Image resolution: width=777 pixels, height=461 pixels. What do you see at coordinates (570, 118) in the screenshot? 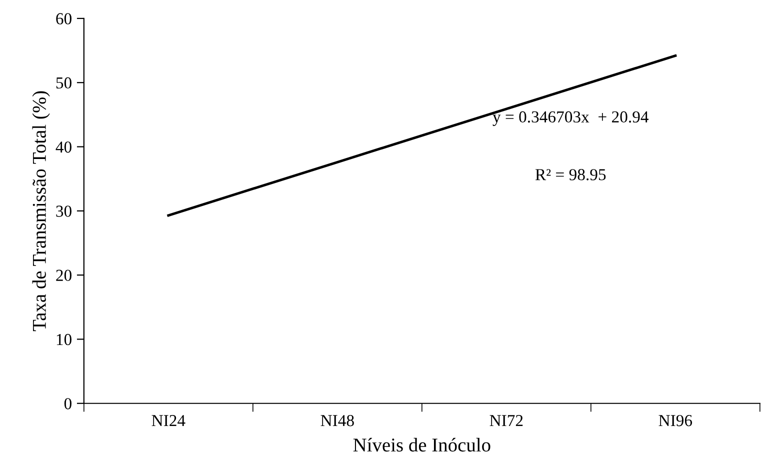
I see `annotation: y = 0.346703x + 20.94` at bounding box center [570, 118].